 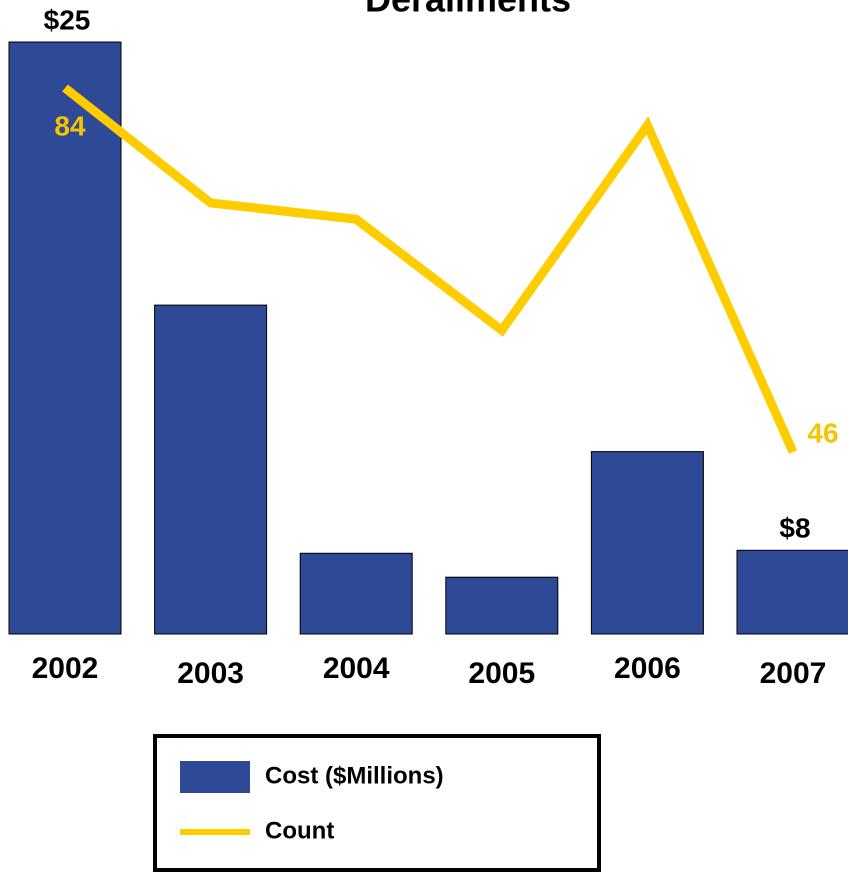 I want to click on x-tick-label: 2002, so click(x=65, y=668).